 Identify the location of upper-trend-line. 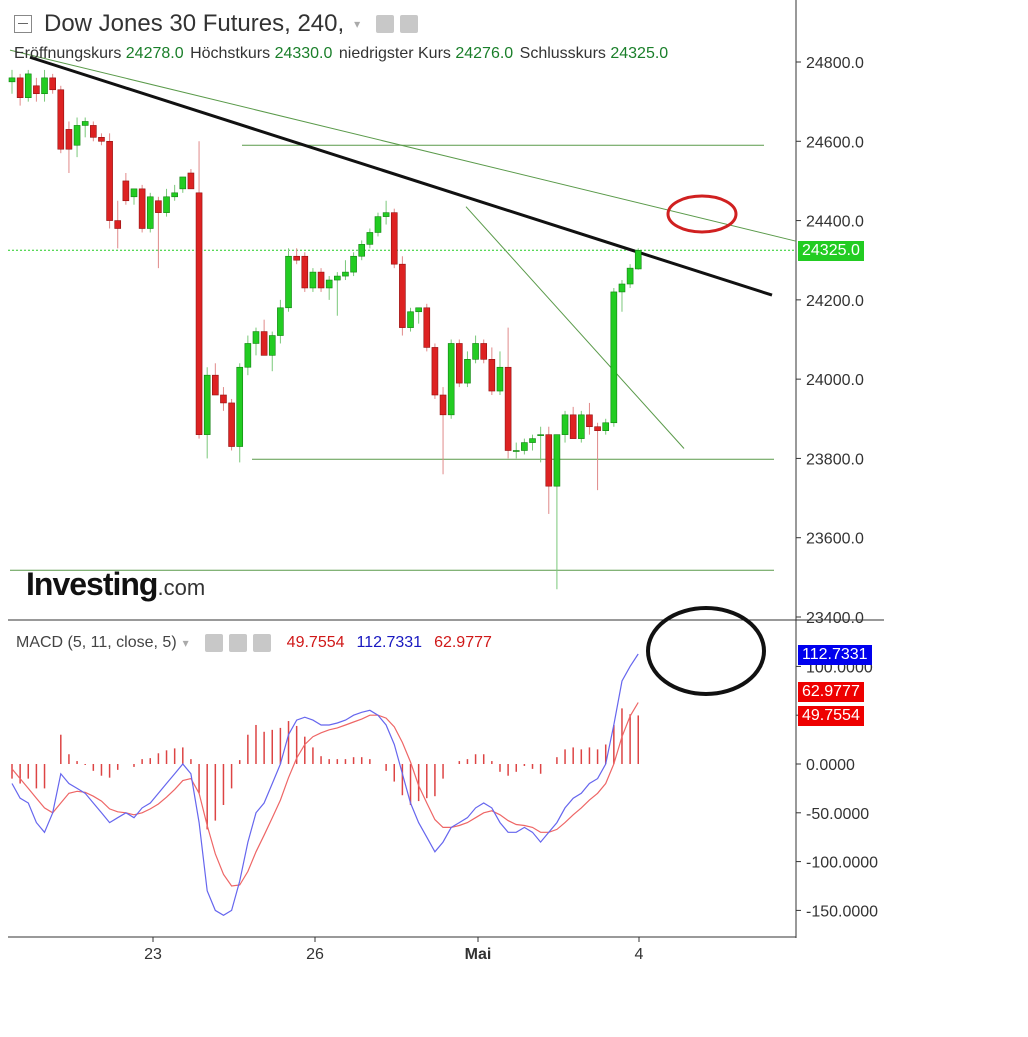
(403, 145).